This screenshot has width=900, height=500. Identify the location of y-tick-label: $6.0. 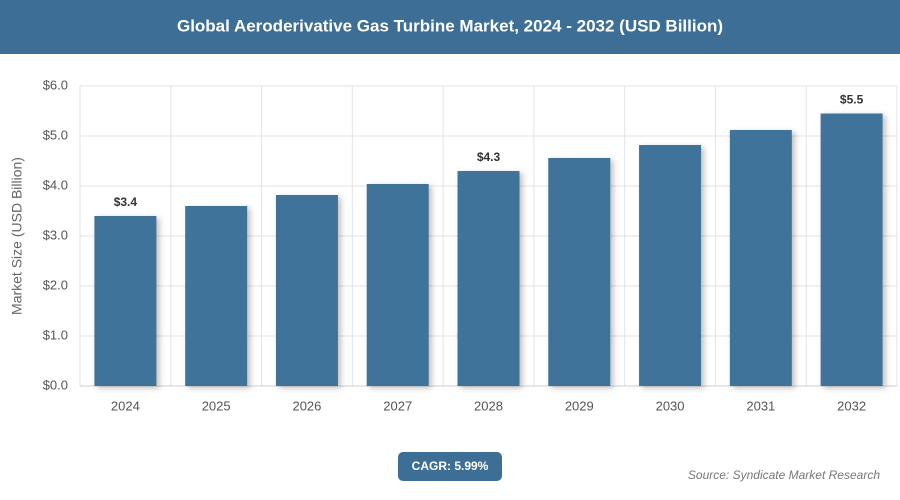
(55, 84).